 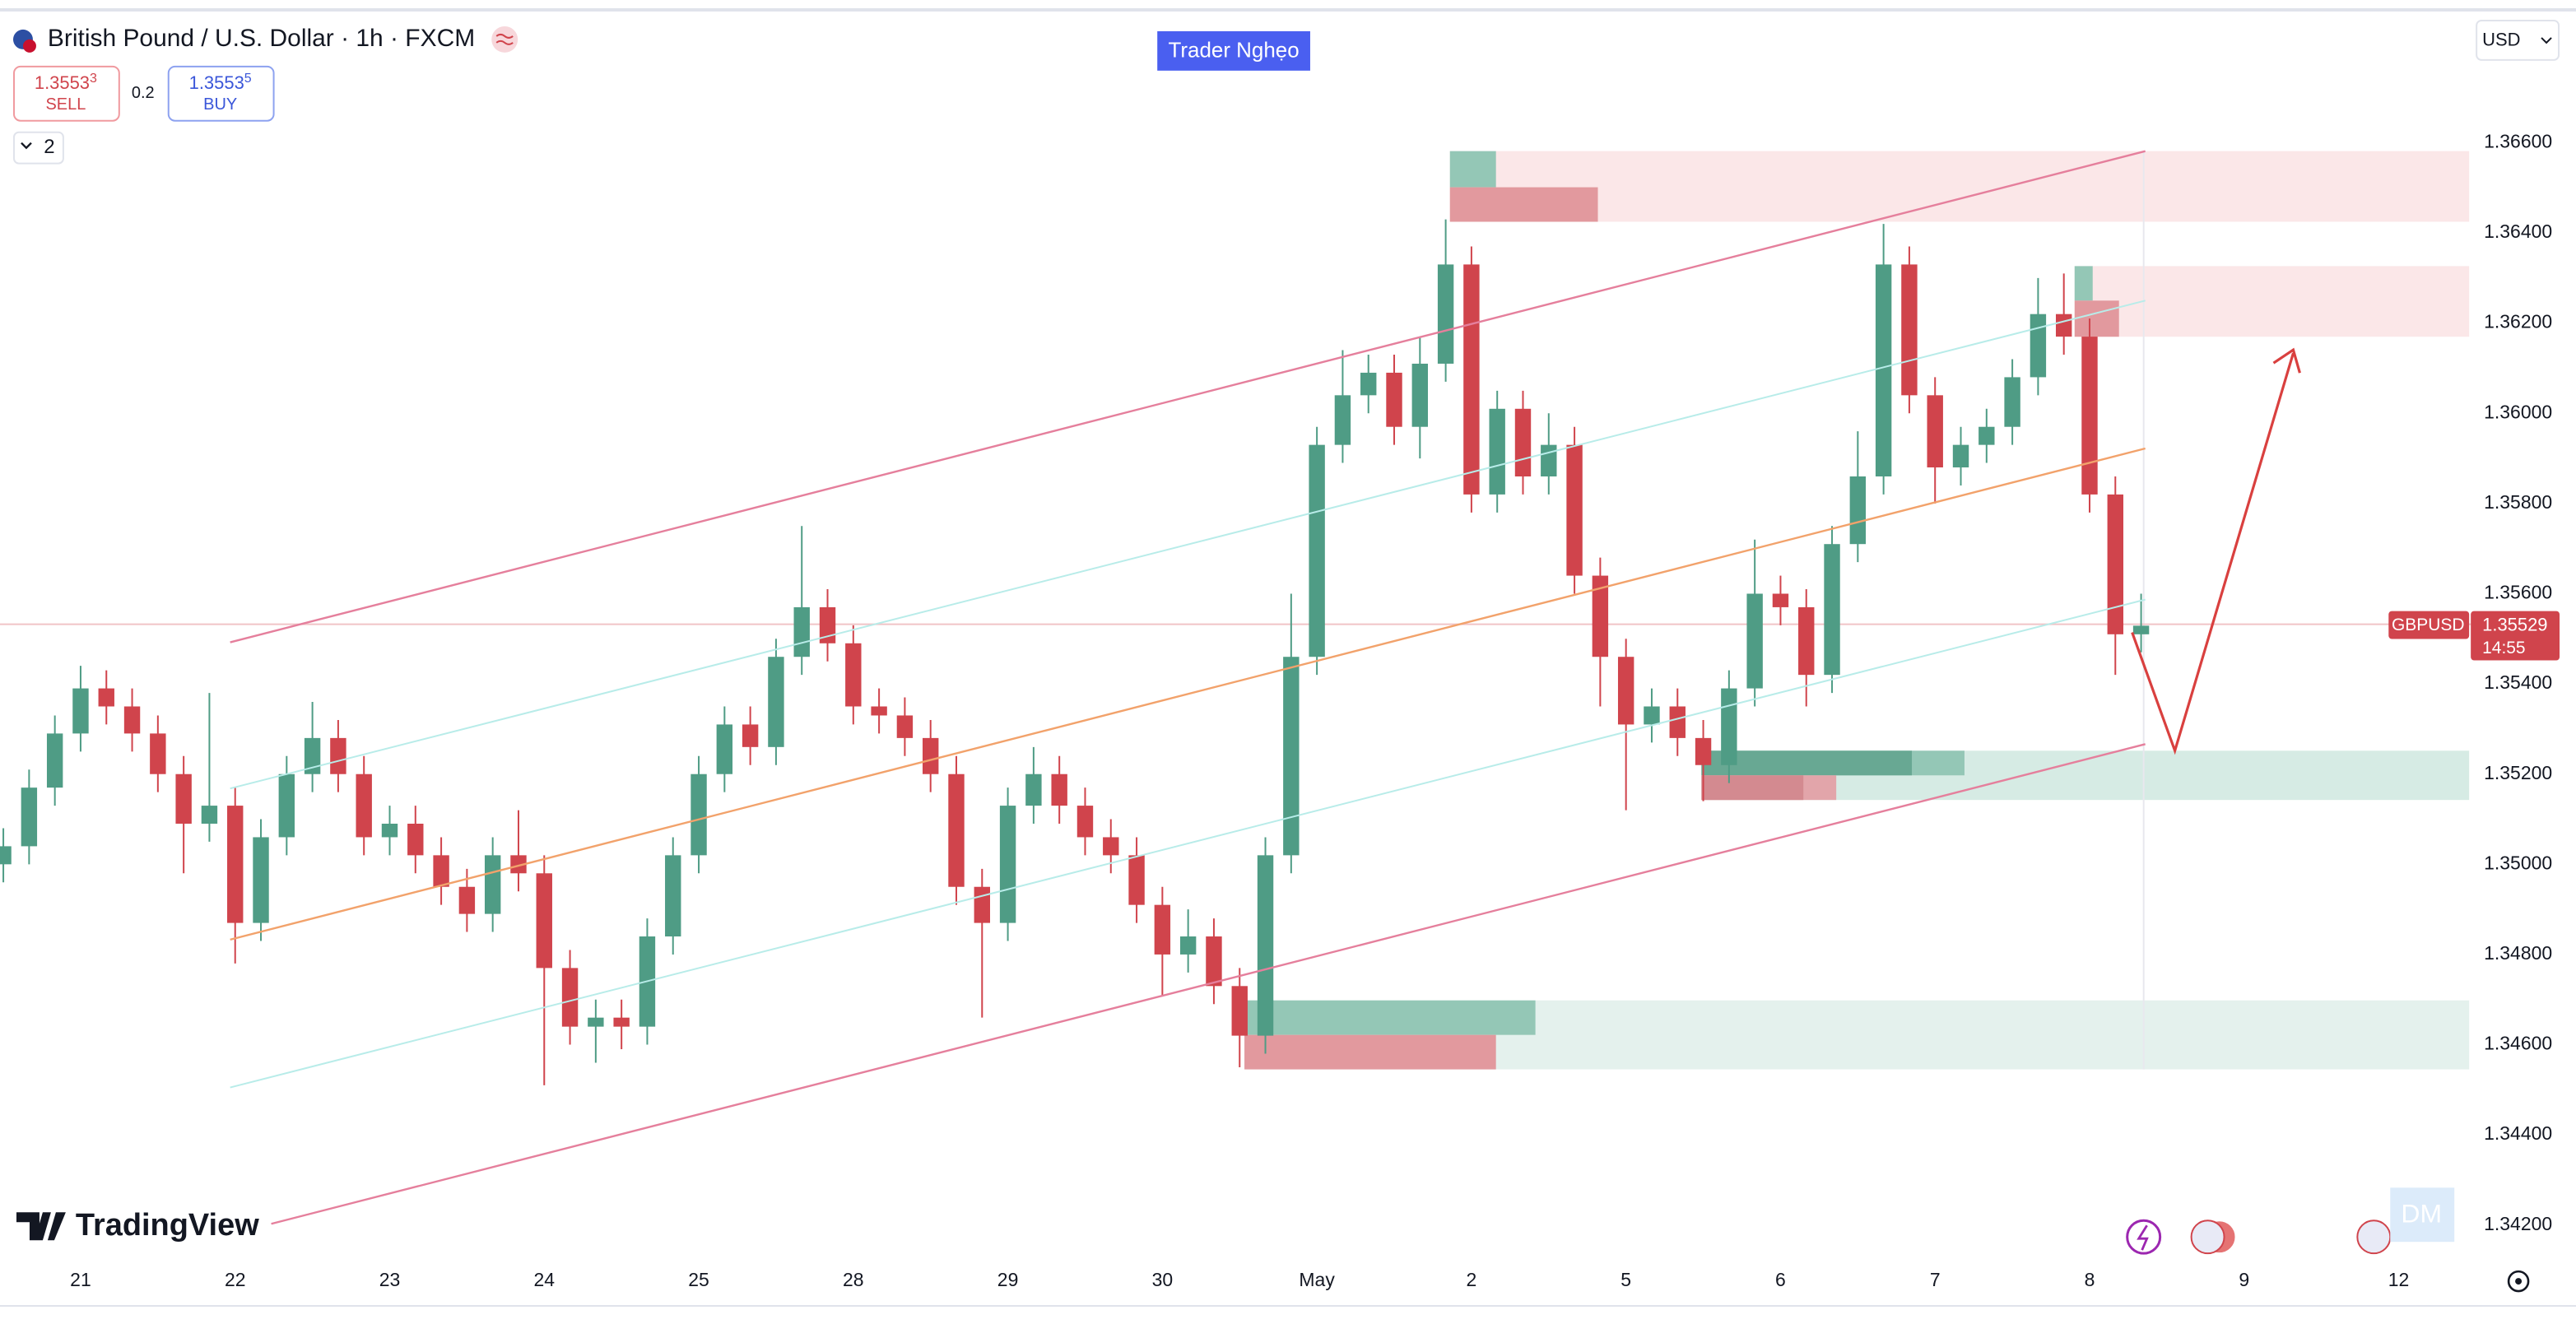 I want to click on y-tick-label: 1.34800, so click(x=2518, y=953).